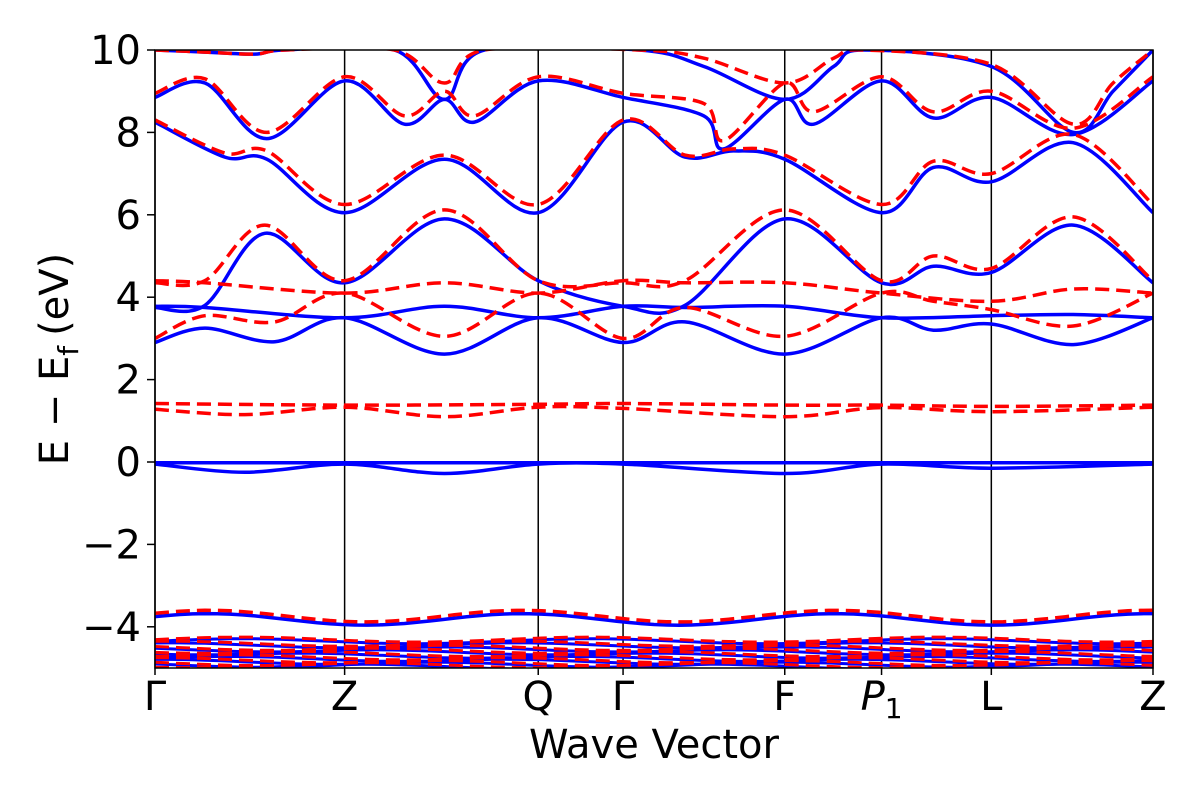 Image resolution: width=1200 pixels, height=805 pixels. What do you see at coordinates (55, 411) in the screenshot?
I see `y-axis-label-main: E − E` at bounding box center [55, 411].